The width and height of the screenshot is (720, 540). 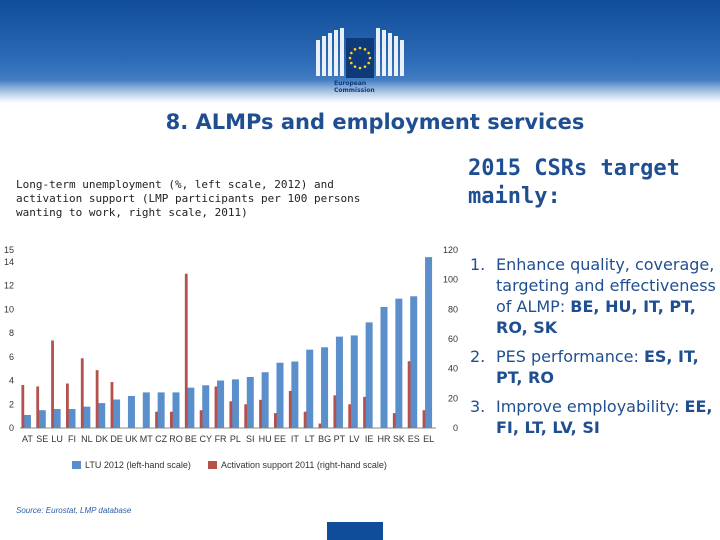 What do you see at coordinates (101, 439) in the screenshot?
I see `x-tick-label: DK` at bounding box center [101, 439].